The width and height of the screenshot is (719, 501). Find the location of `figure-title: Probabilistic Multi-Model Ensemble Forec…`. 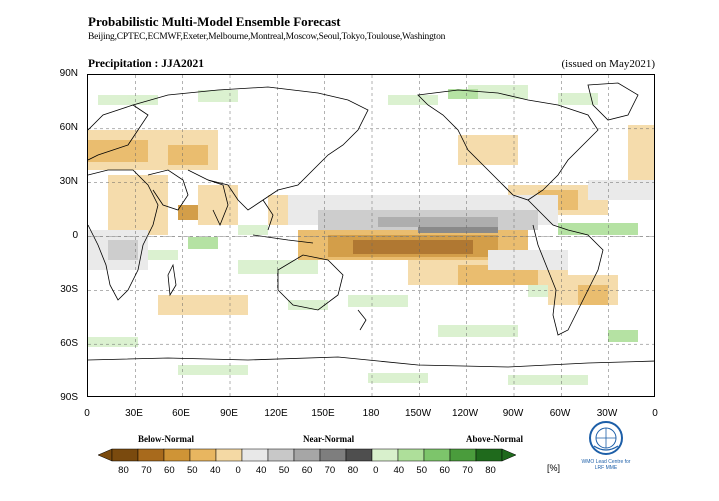

figure-title: Probabilistic Multi-Model Ensemble Forec… is located at coordinates (214, 21).